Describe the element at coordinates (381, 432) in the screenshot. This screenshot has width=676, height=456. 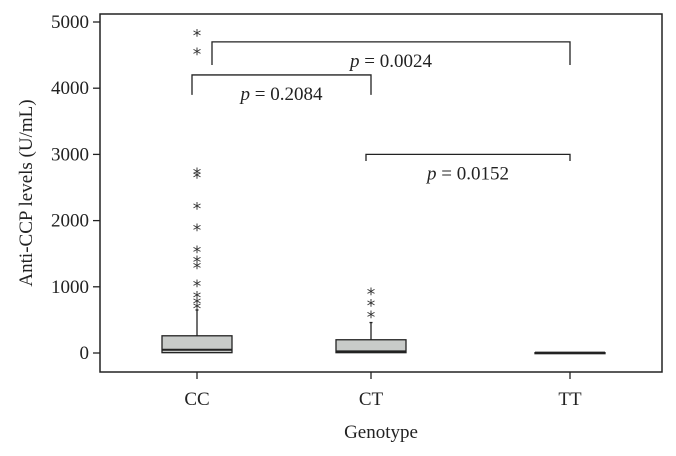
I see `x-axis-title: Genotype` at that location.